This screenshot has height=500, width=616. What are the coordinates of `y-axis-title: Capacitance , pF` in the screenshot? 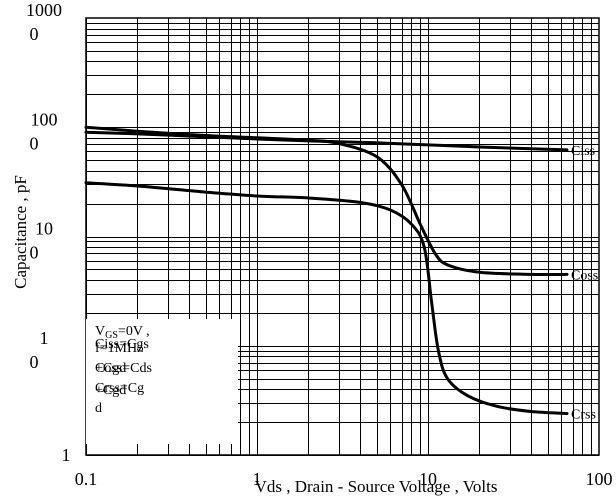 It's located at (20, 232).